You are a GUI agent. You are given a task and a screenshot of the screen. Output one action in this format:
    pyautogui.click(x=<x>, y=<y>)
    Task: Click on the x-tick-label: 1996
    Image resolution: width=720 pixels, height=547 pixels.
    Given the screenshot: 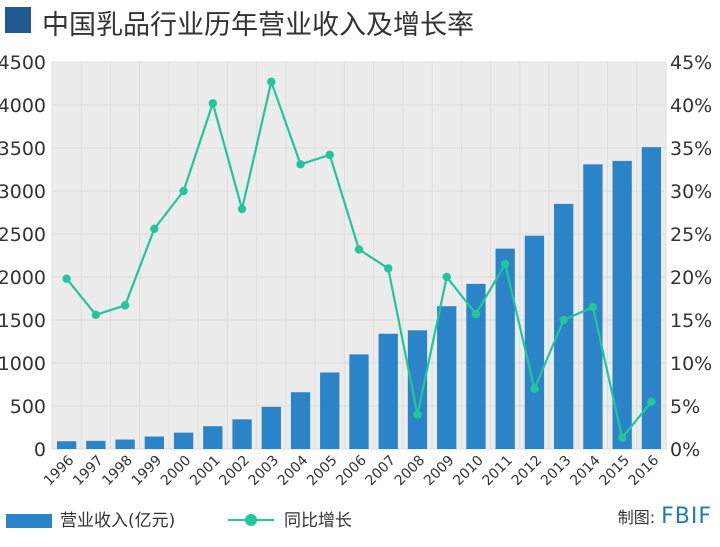 What is the action you would take?
    pyautogui.click(x=59, y=470)
    